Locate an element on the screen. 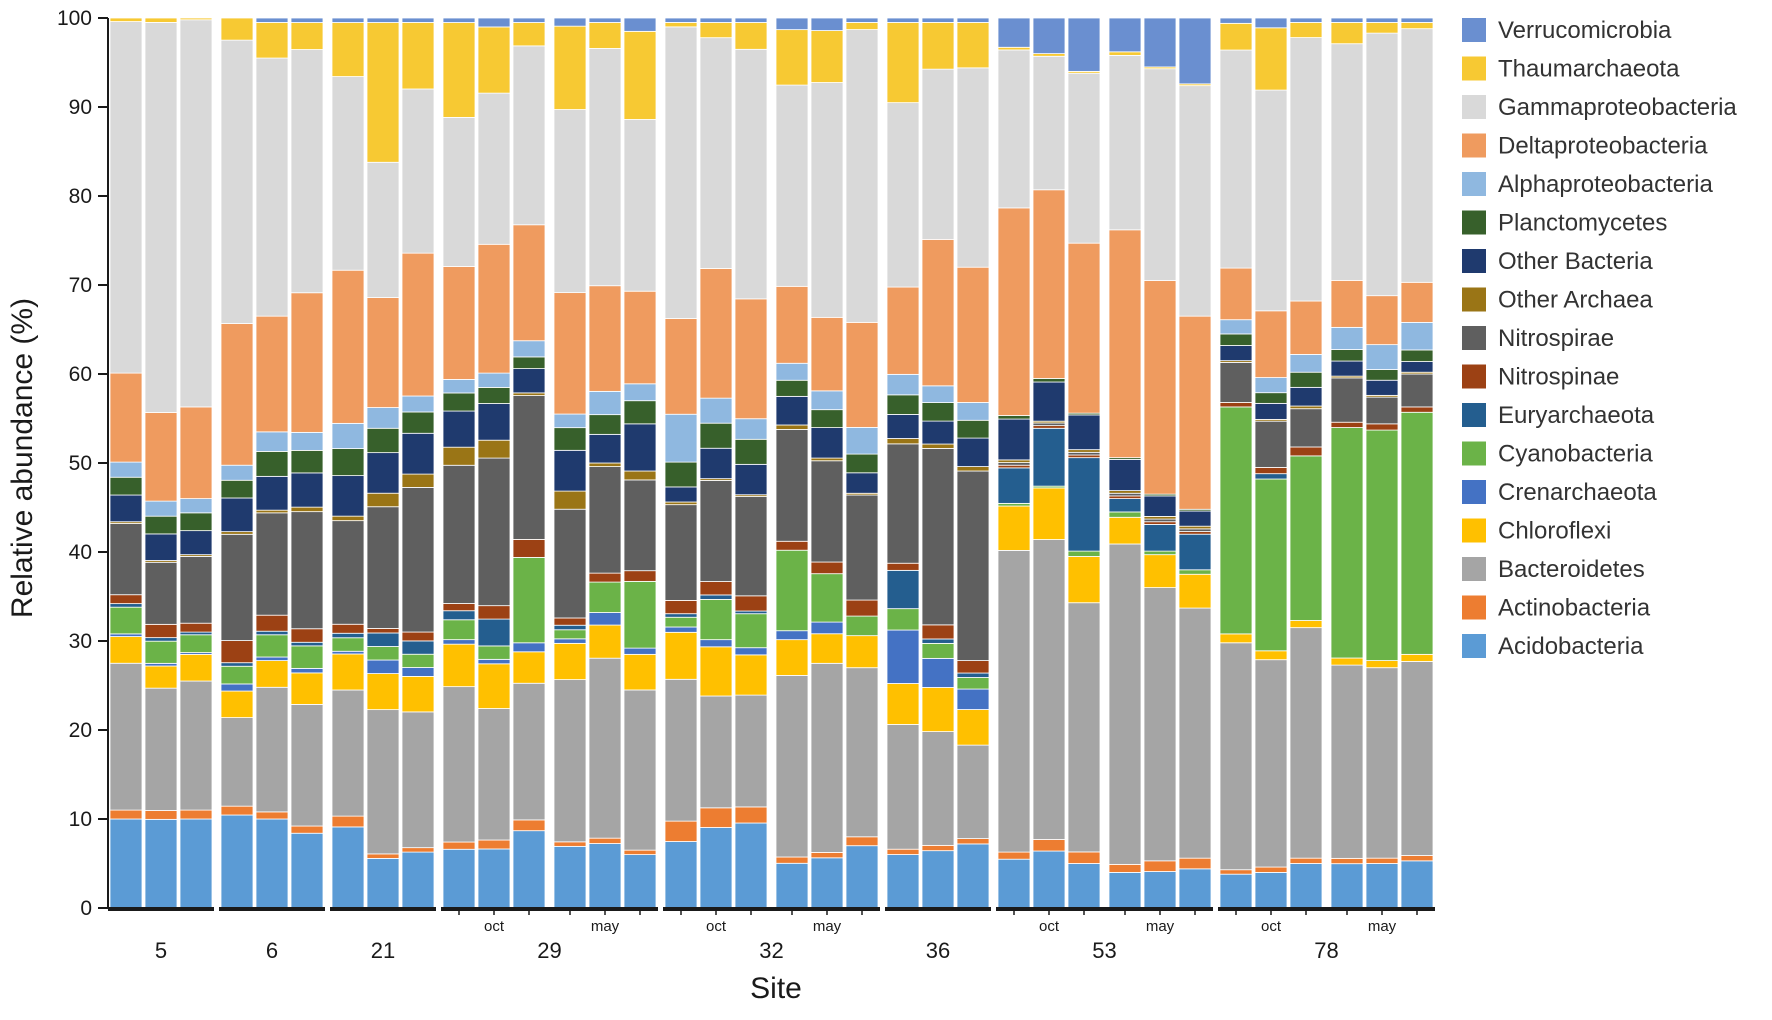 Image resolution: width=1772 pixels, height=1020 pixels. legend-item: Crenarchaeota is located at coordinates (1559, 492).